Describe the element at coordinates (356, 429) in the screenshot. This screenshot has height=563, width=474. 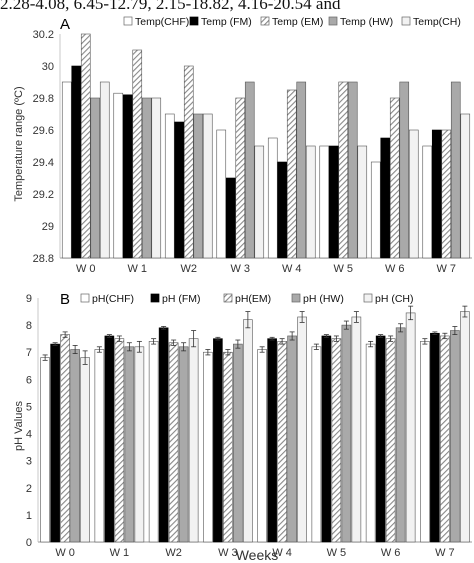
I see `bar-ch-w5` at that location.